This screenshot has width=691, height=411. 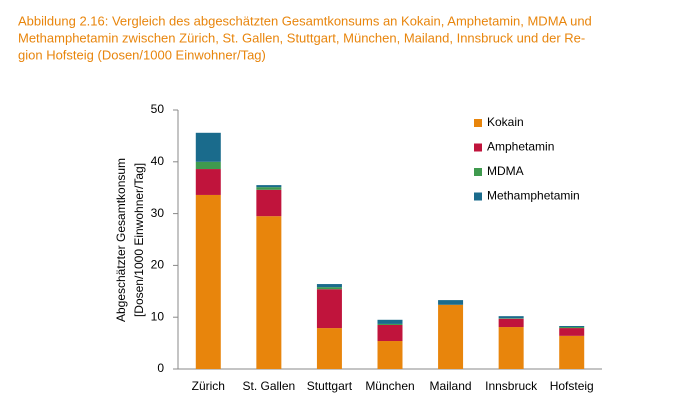 I want to click on y-tick-label: 30, so click(x=158, y=213).